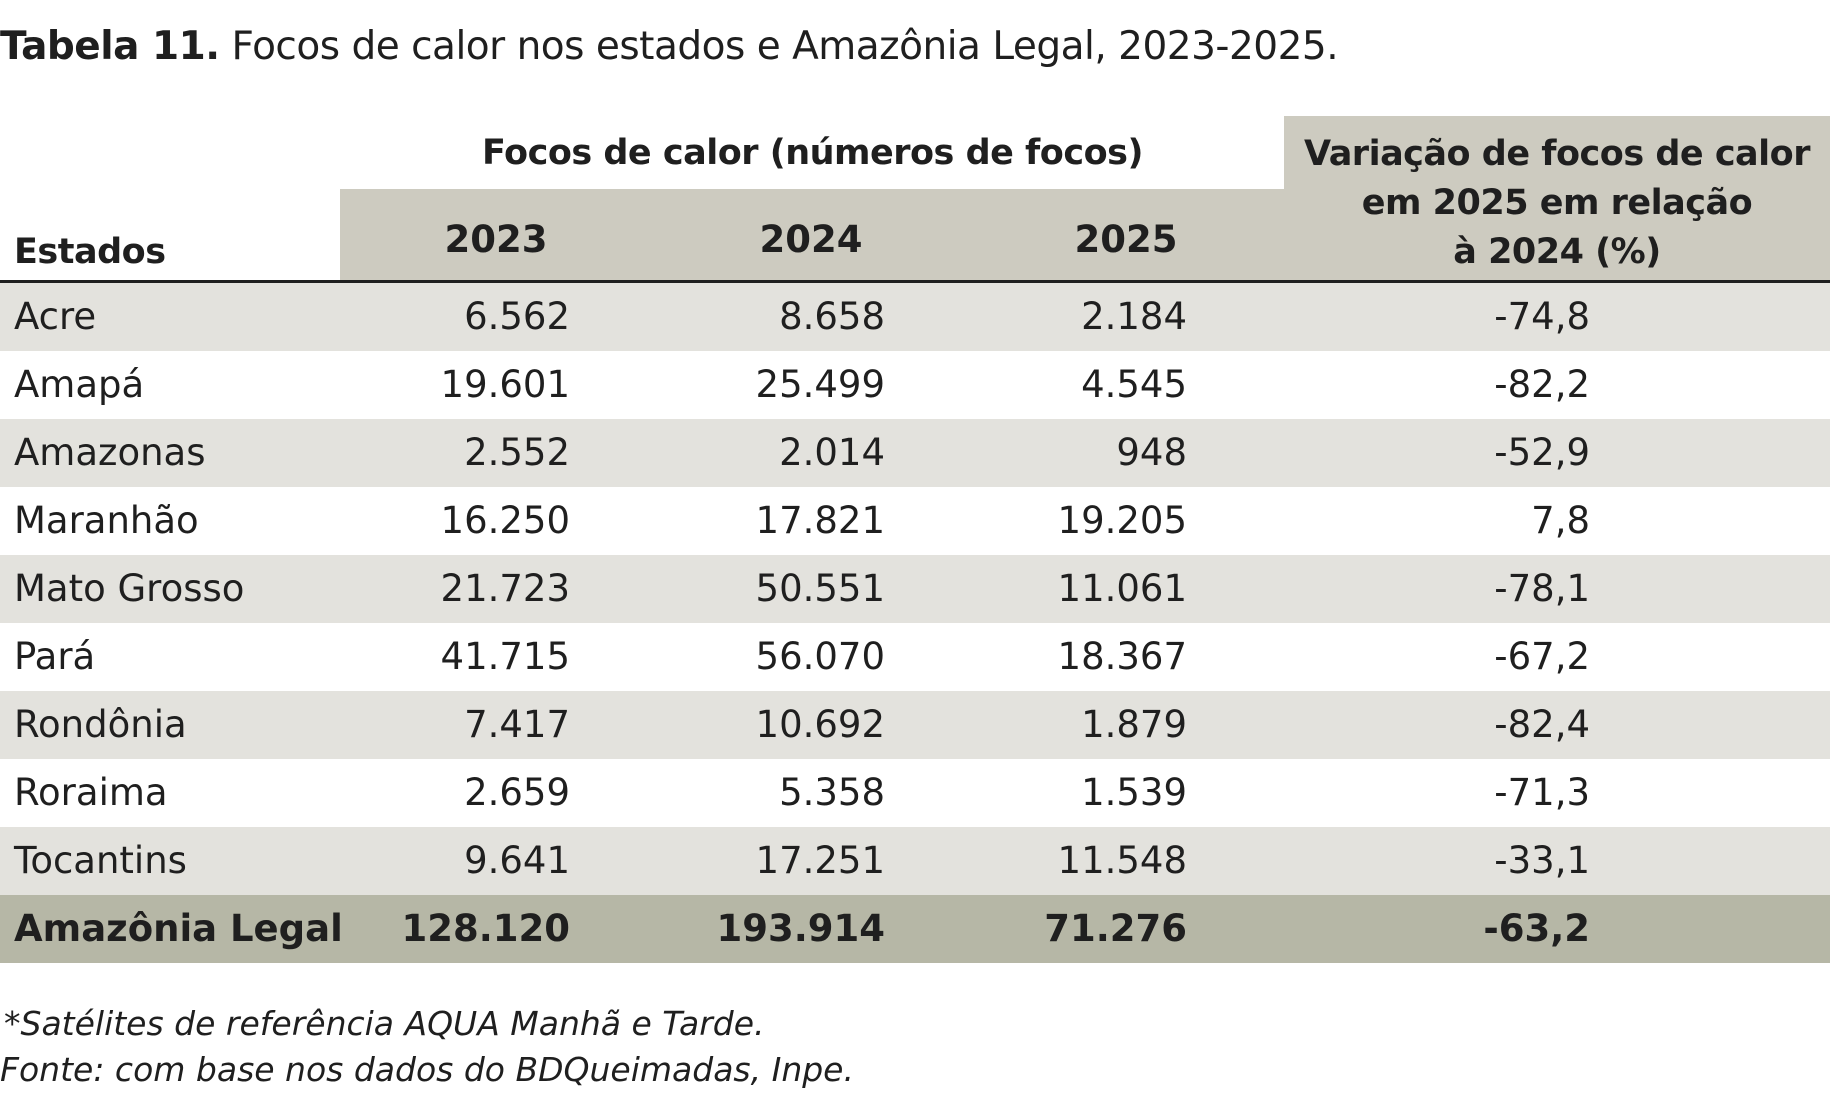 Image resolution: width=1830 pixels, height=1120 pixels. I want to click on value-2025: 1.879, so click(1134, 724).